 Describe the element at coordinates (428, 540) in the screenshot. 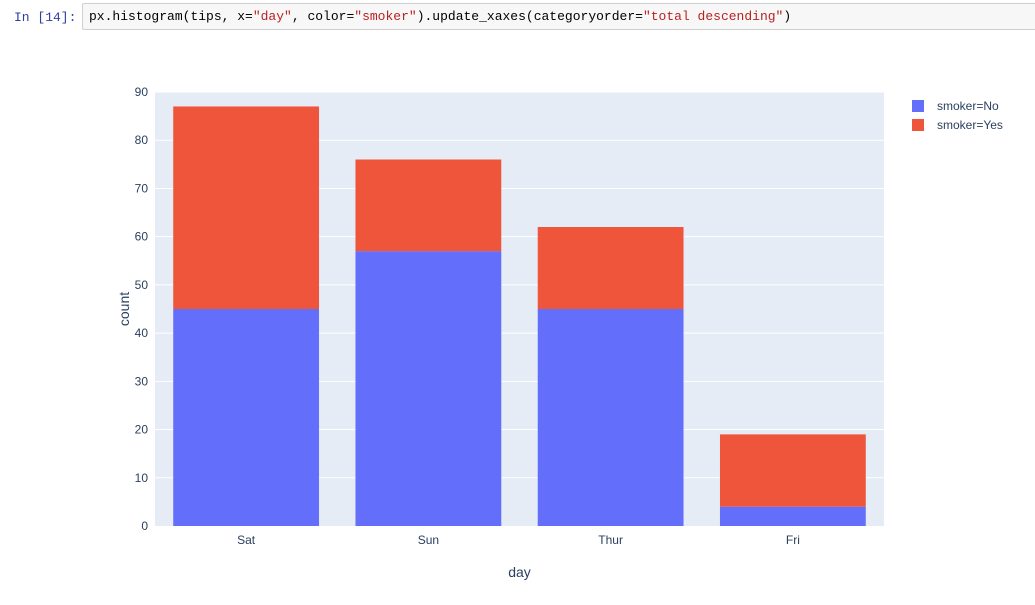

I see `x-tick-label: Sun` at that location.